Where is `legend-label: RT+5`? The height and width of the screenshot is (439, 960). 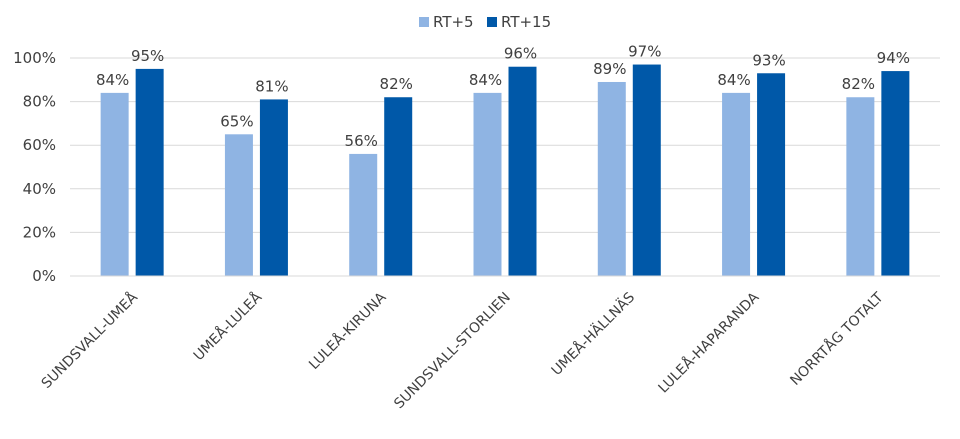
legend-label: RT+5 is located at coordinates (453, 22).